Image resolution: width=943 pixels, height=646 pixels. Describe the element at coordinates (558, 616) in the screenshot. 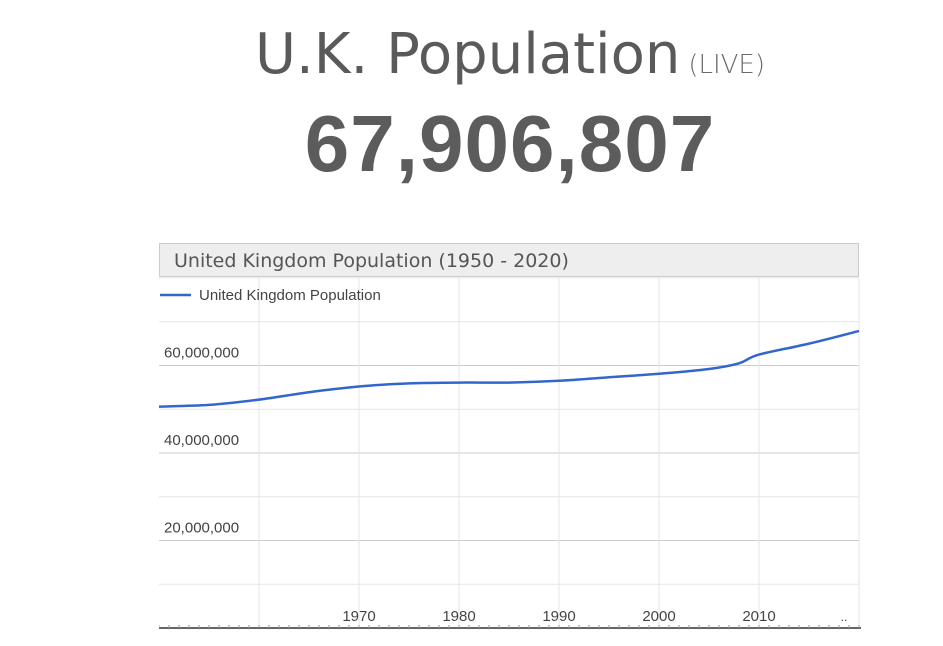

I see `x-tick-label: 1990` at that location.